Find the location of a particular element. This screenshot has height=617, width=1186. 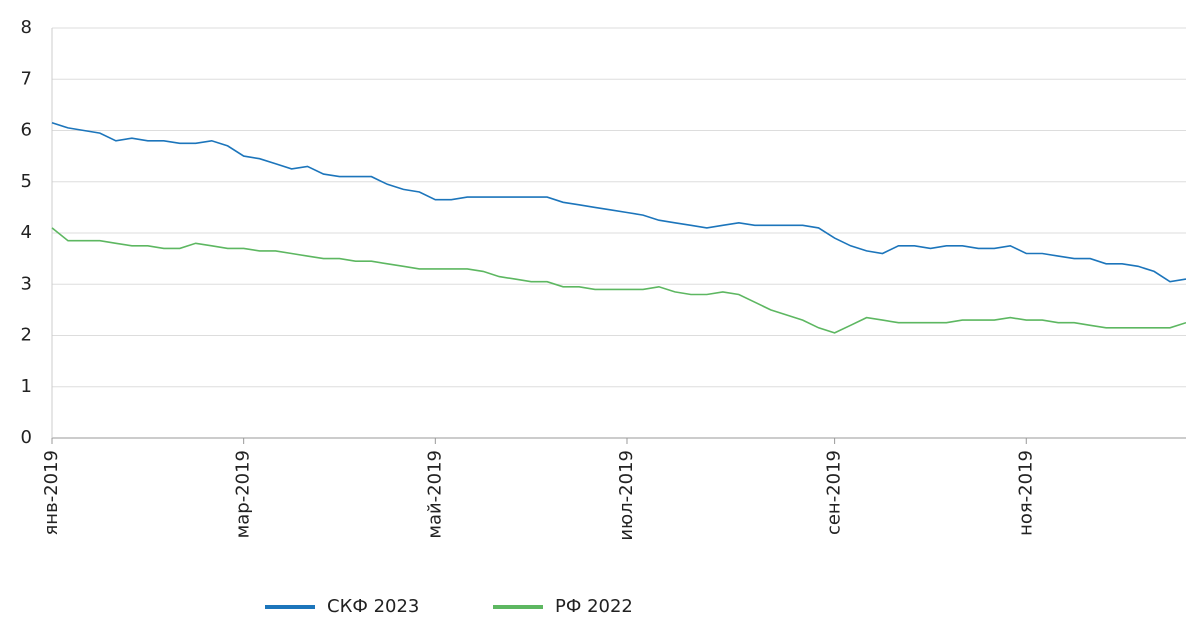

y-tick-label: 3 is located at coordinates (26, 283).